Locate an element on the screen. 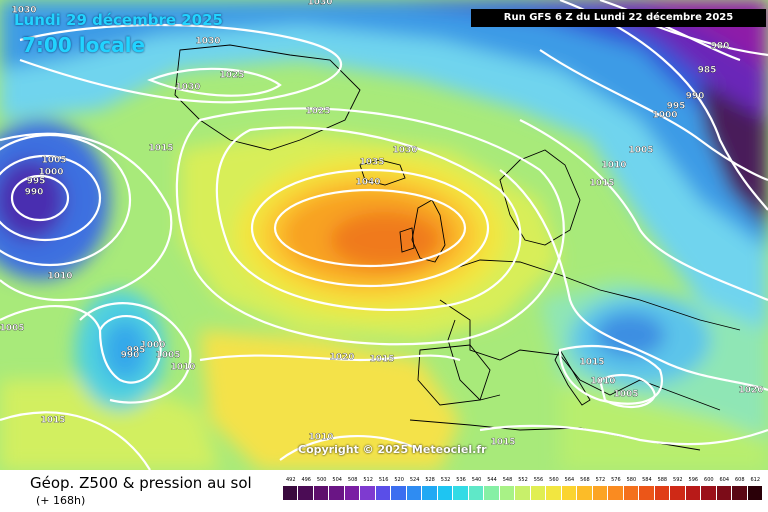 Image resolution: width=768 pixels, height=512 pixels. scale-tick-label: 560 is located at coordinates (554, 480).